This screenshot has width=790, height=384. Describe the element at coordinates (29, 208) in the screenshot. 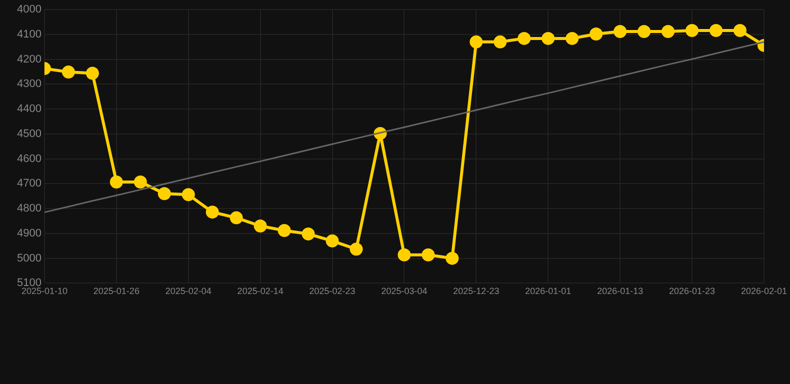

I see `y-tick-label: 4800` at that location.